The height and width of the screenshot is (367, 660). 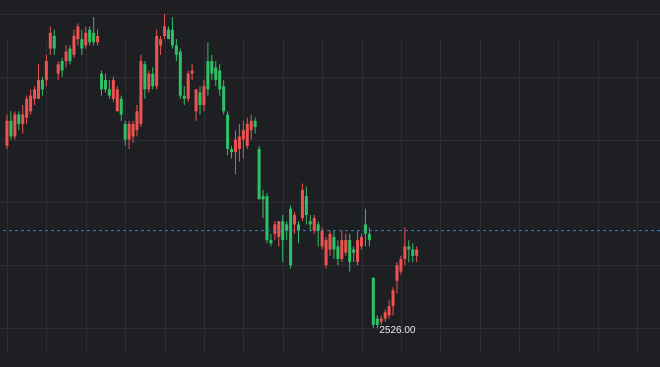 What do you see at coordinates (397, 330) in the screenshot?
I see `annotation: 2526.00` at bounding box center [397, 330].